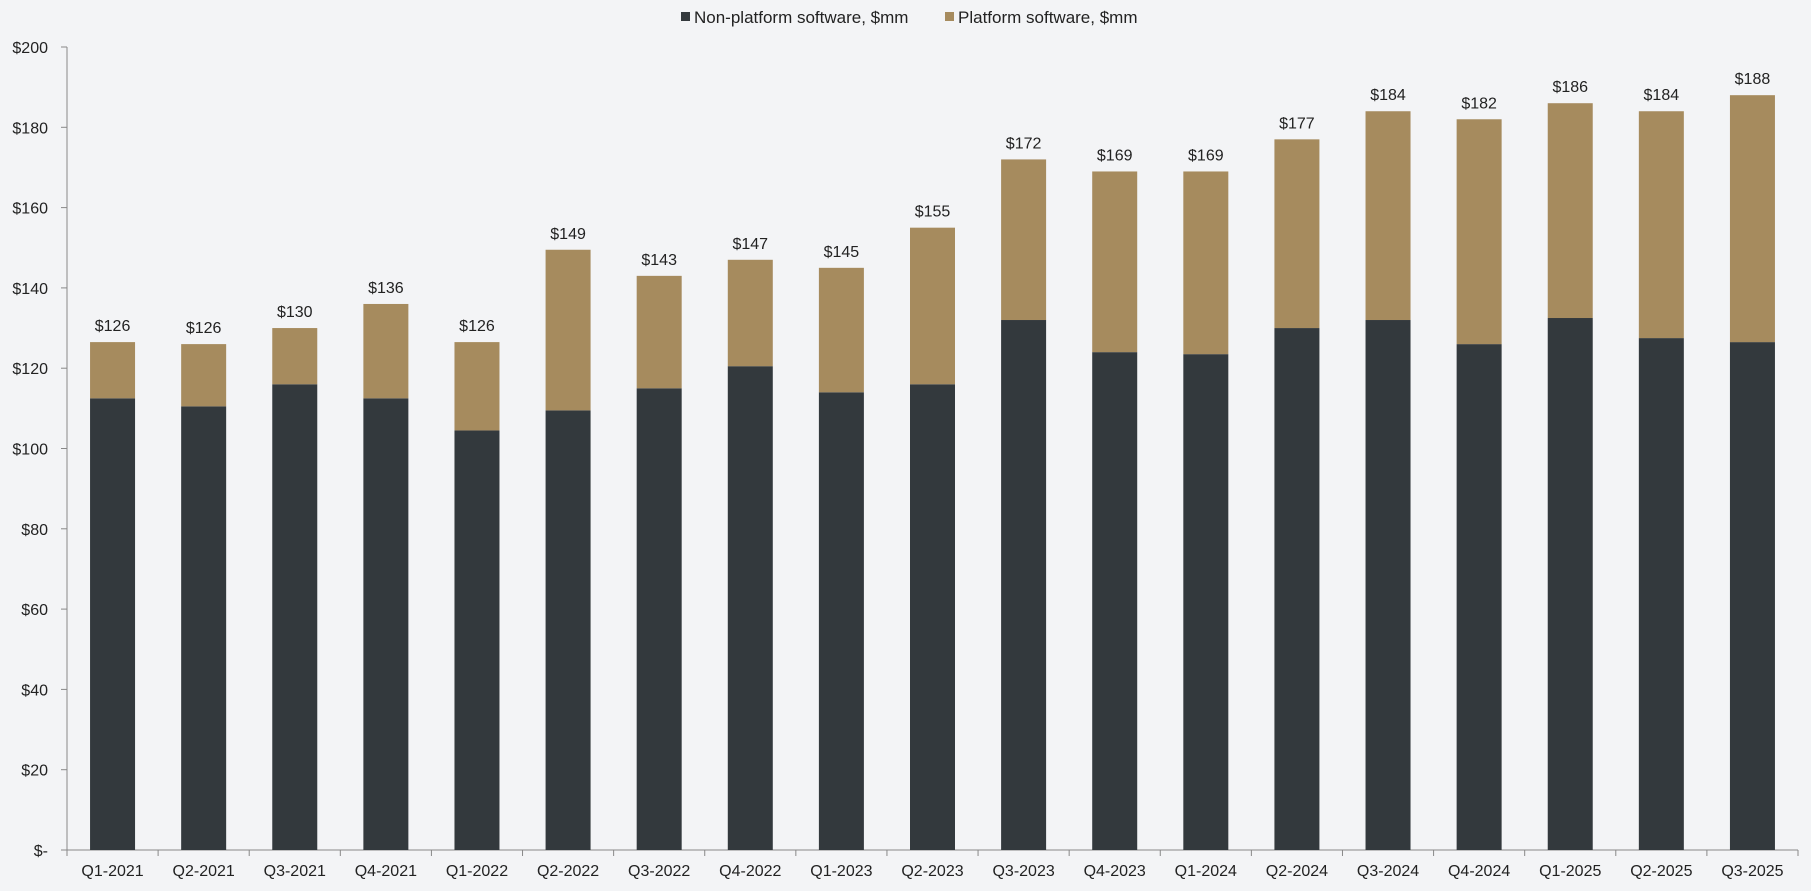 The image size is (1811, 891). What do you see at coordinates (842, 252) in the screenshot?
I see `data-label-total: $145` at bounding box center [842, 252].